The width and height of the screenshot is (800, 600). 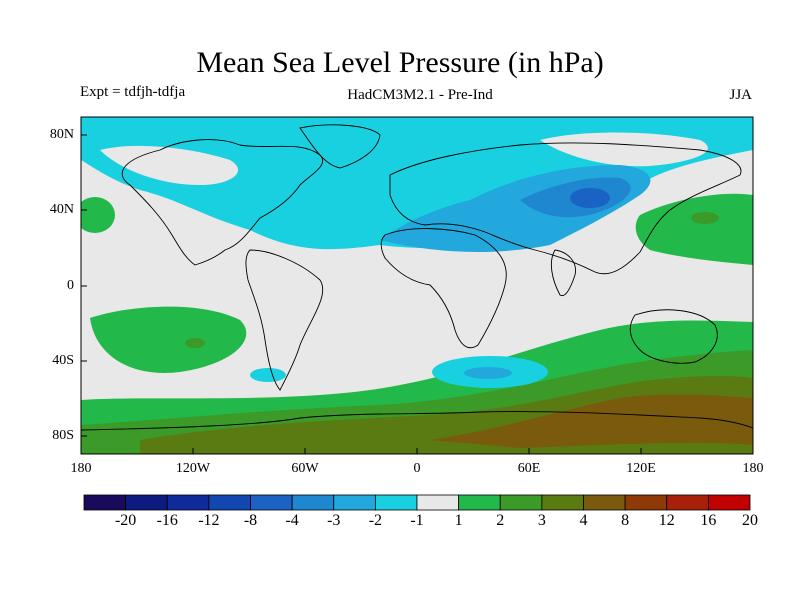 What do you see at coordinates (583, 520) in the screenshot?
I see `colorbar-label: 4` at bounding box center [583, 520].